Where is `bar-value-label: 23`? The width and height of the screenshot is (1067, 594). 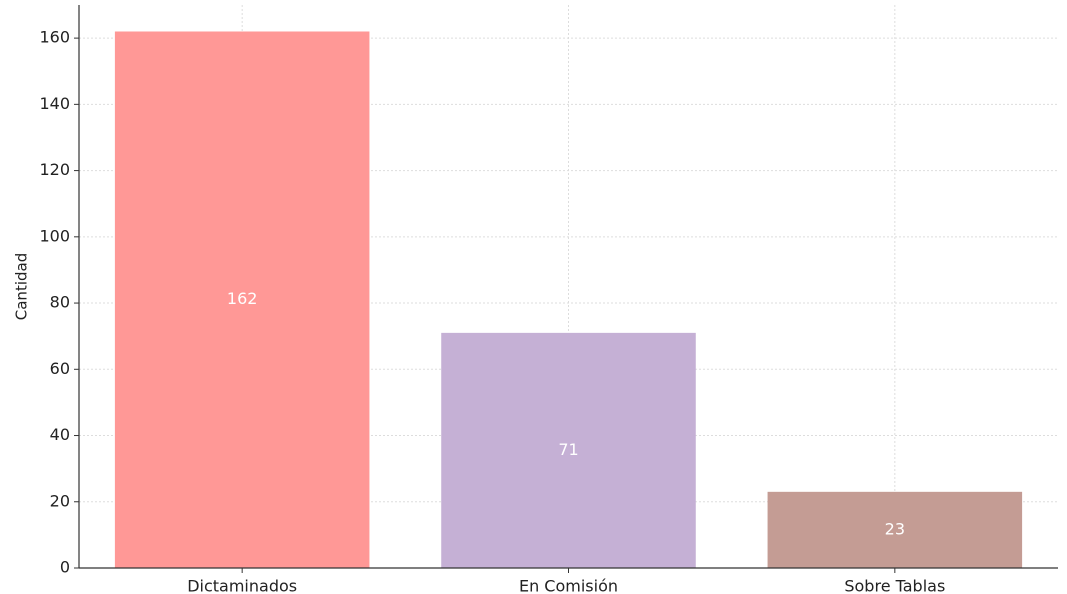
bar-value-label: 23 is located at coordinates (895, 528).